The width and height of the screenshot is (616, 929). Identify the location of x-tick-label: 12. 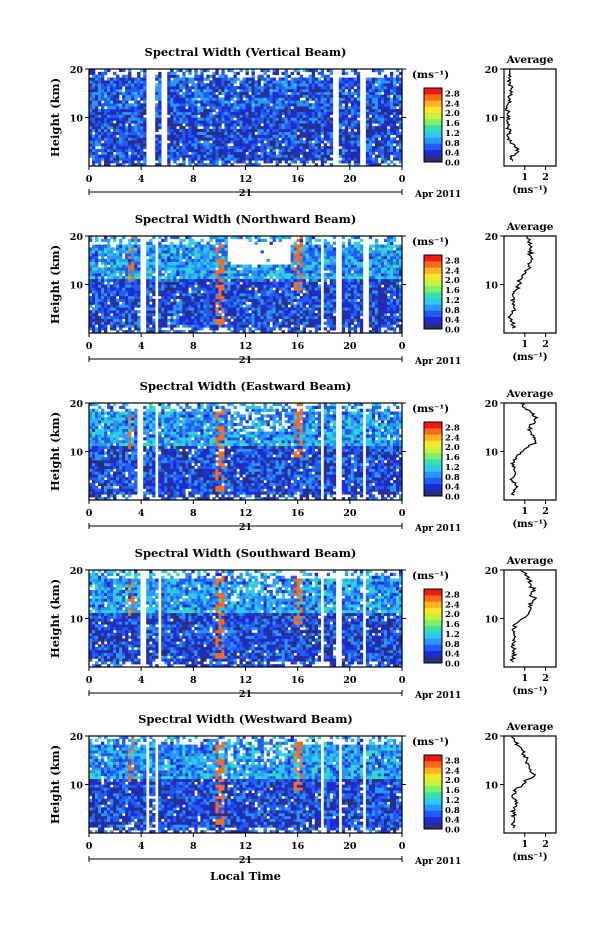
(245, 179).